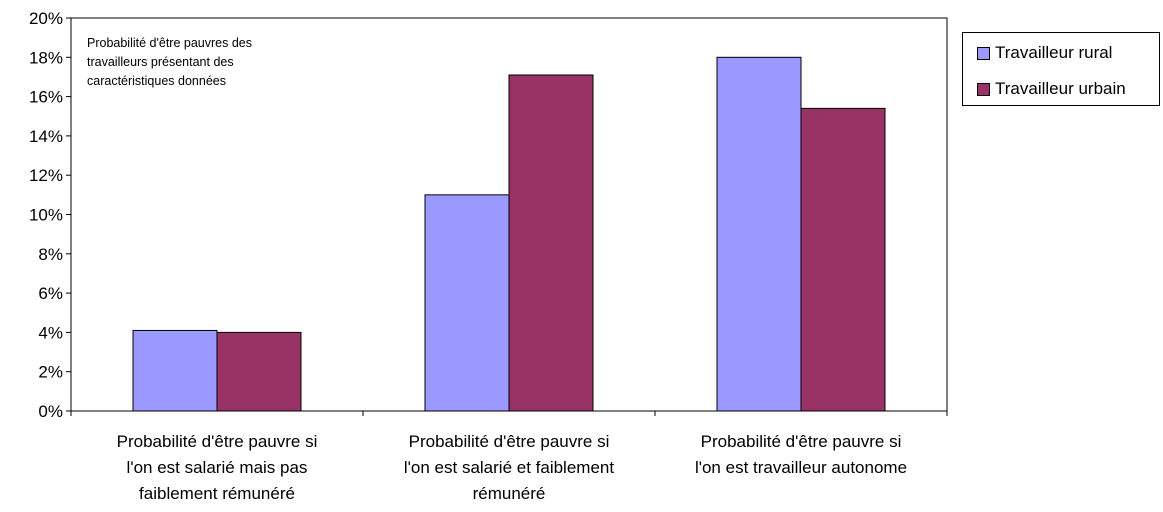 Image resolution: width=1163 pixels, height=512 pixels. Describe the element at coordinates (169, 43) in the screenshot. I see `annotation-line: Probabilité d'être pauvres des` at that location.